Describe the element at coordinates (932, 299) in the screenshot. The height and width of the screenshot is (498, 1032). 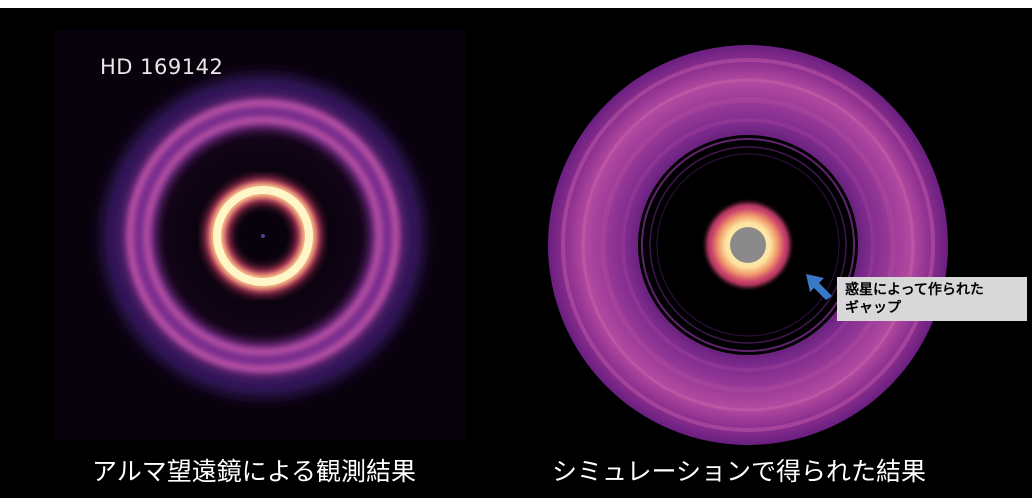
I see `gap-annotation: 惑星によって作られた ギャップ` at that location.